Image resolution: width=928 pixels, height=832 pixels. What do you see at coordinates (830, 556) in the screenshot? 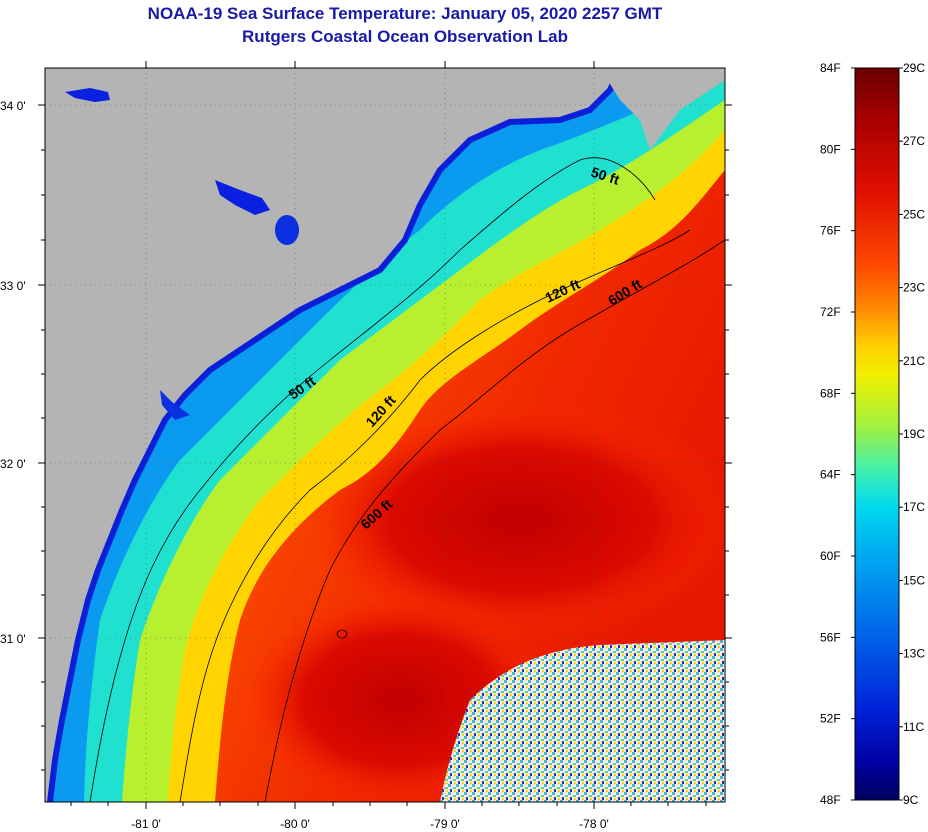
I see `colorbar-fahrenheit-label: 60F` at bounding box center [830, 556].